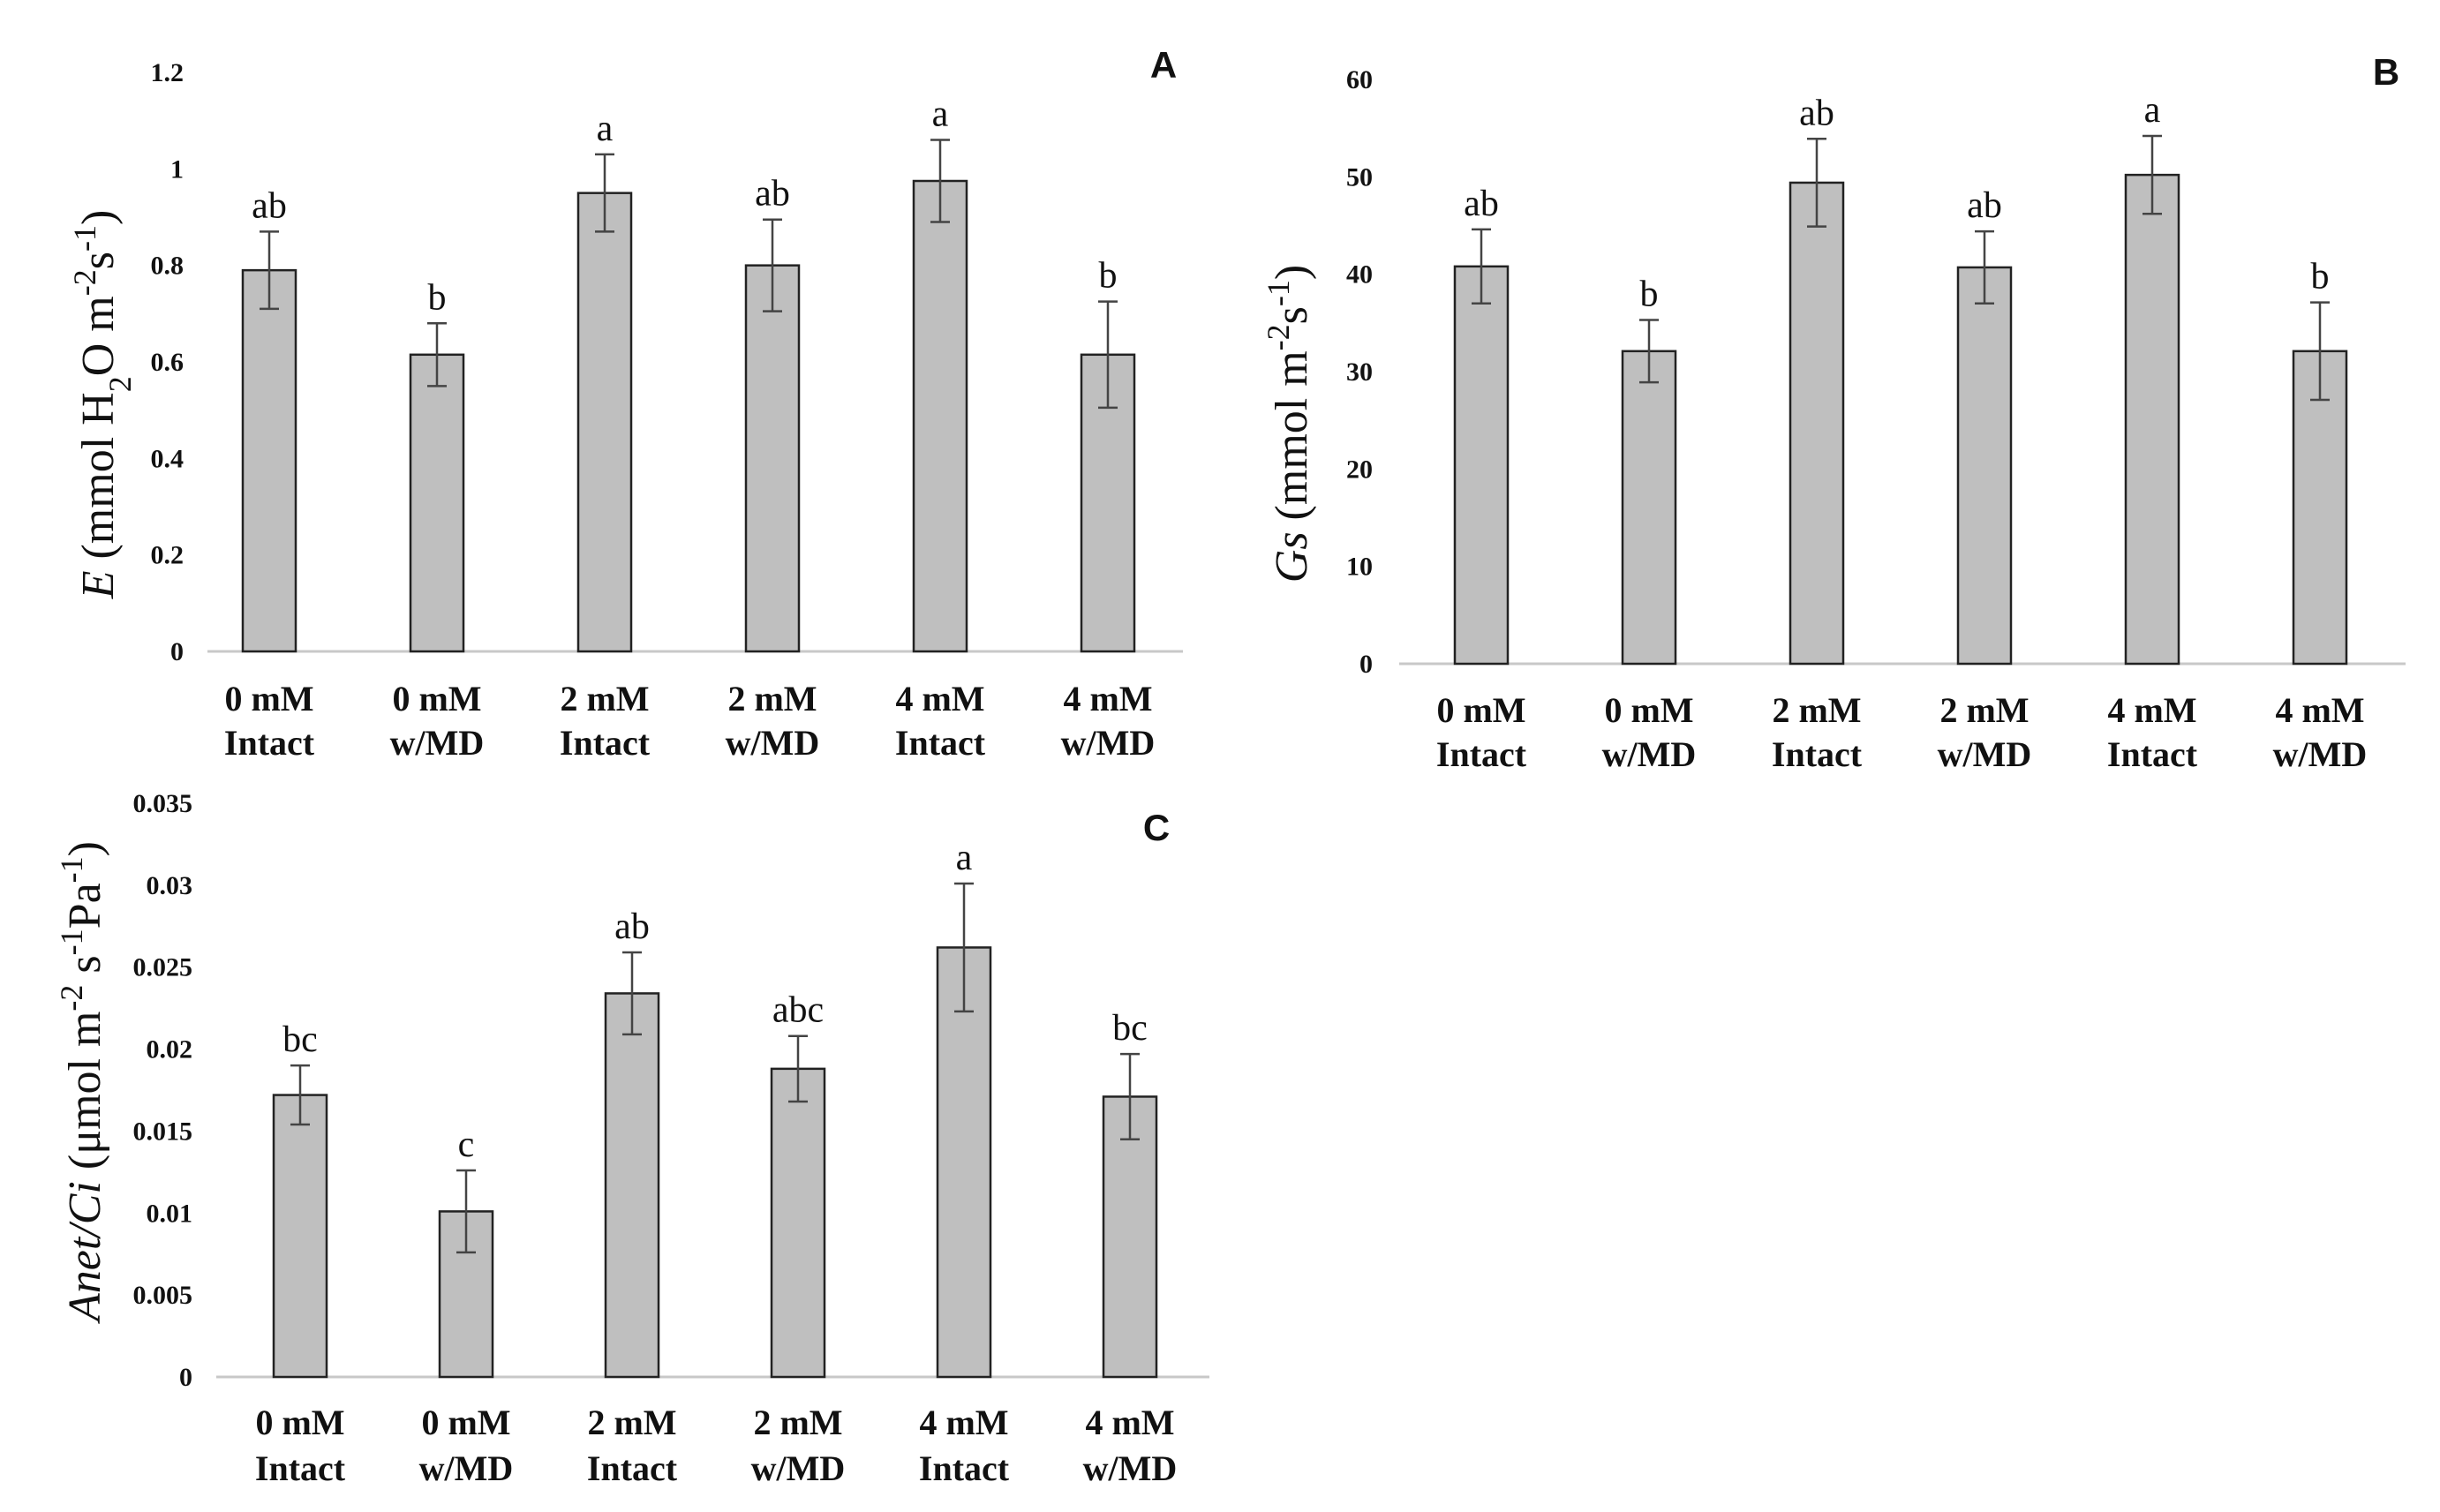 The height and width of the screenshot is (1512, 2440). Describe the element at coordinates (98, 260) in the screenshot. I see `ylabel-text3: s` at that location.